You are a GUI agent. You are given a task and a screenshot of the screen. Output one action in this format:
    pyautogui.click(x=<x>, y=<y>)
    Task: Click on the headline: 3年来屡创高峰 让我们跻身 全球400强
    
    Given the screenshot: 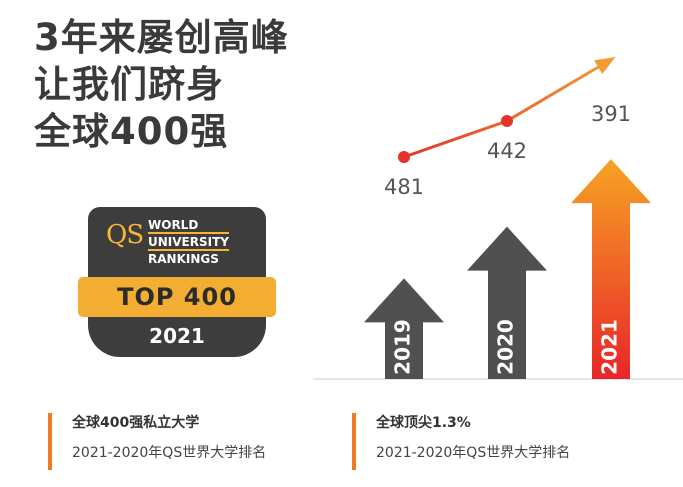 What is the action you would take?
    pyautogui.click(x=161, y=84)
    